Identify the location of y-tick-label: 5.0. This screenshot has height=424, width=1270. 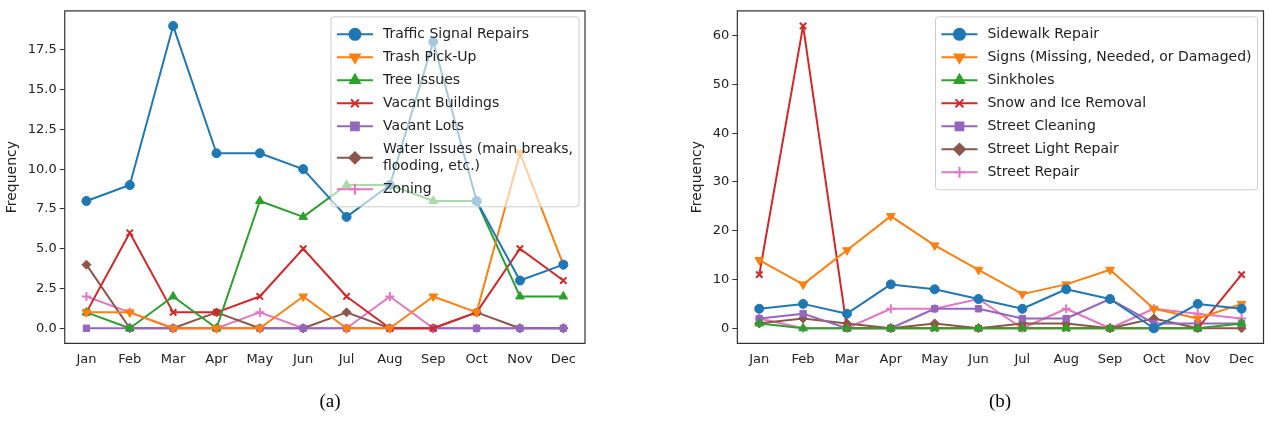
(46, 248).